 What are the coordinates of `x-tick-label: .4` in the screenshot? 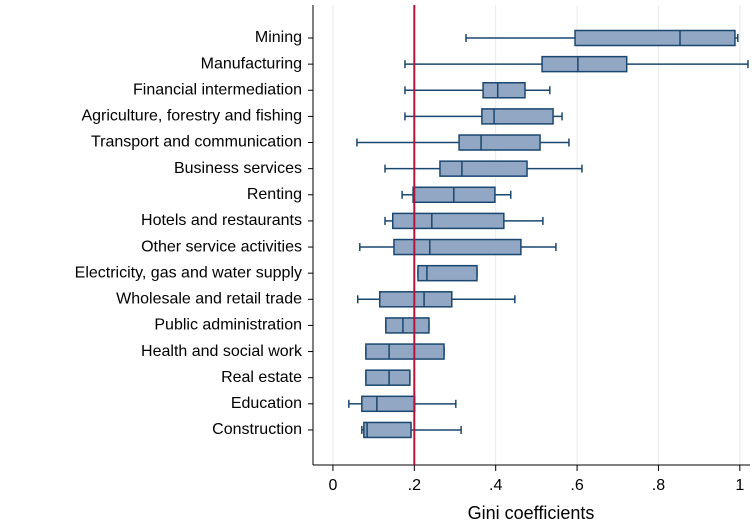 It's located at (495, 485).